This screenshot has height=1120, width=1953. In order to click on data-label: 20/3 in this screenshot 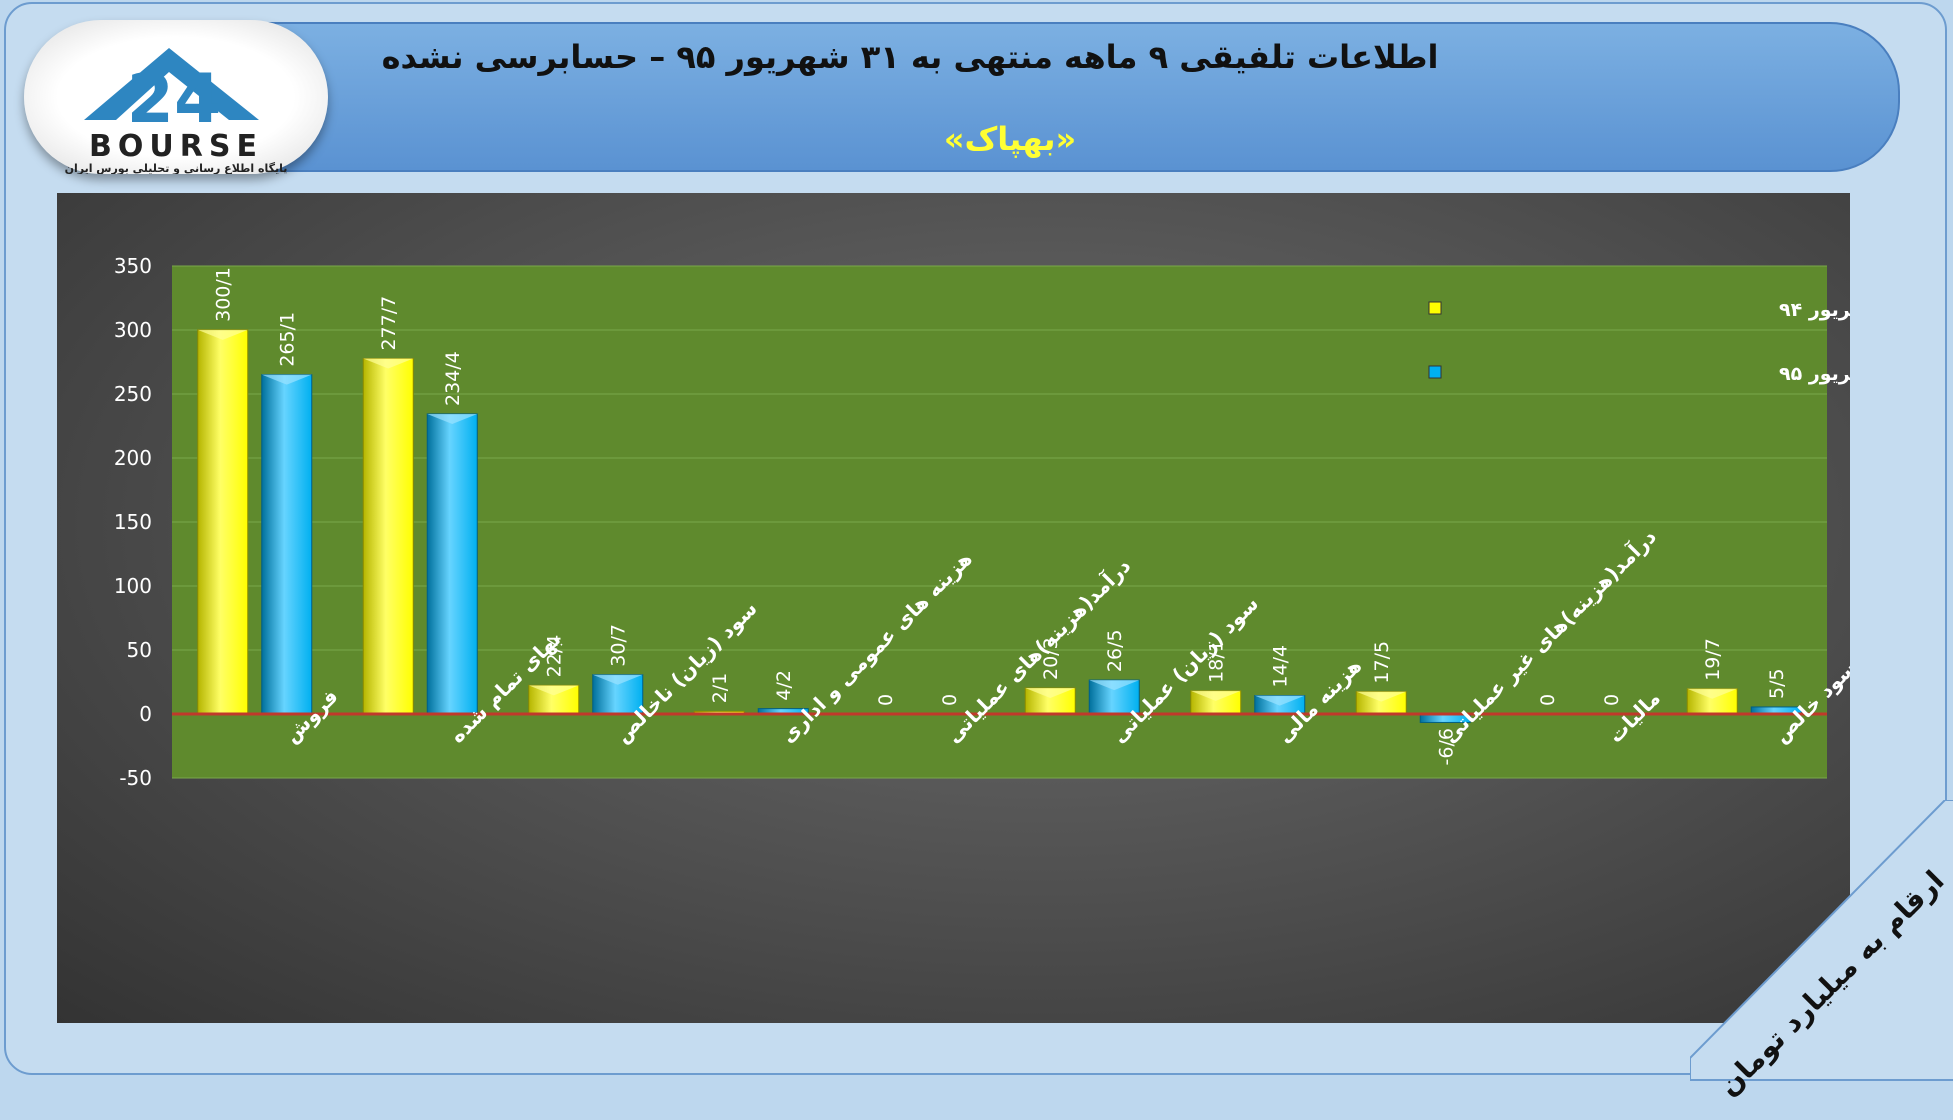, I will do `click(1051, 658)`.